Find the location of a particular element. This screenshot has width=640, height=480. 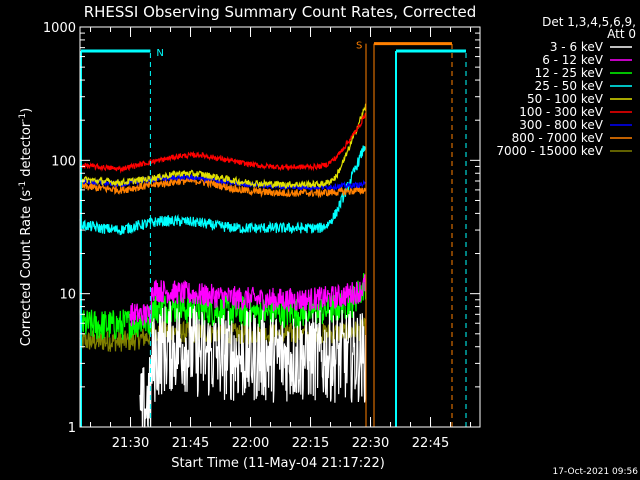

legend-entry-label: 800 - 7000 keV is located at coordinates (558, 138).